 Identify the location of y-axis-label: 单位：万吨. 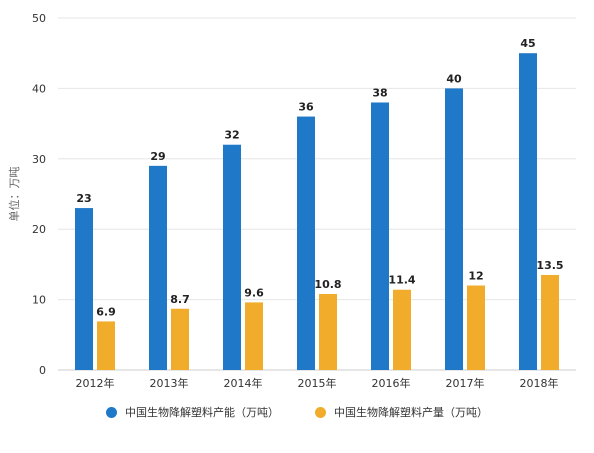
(14, 194).